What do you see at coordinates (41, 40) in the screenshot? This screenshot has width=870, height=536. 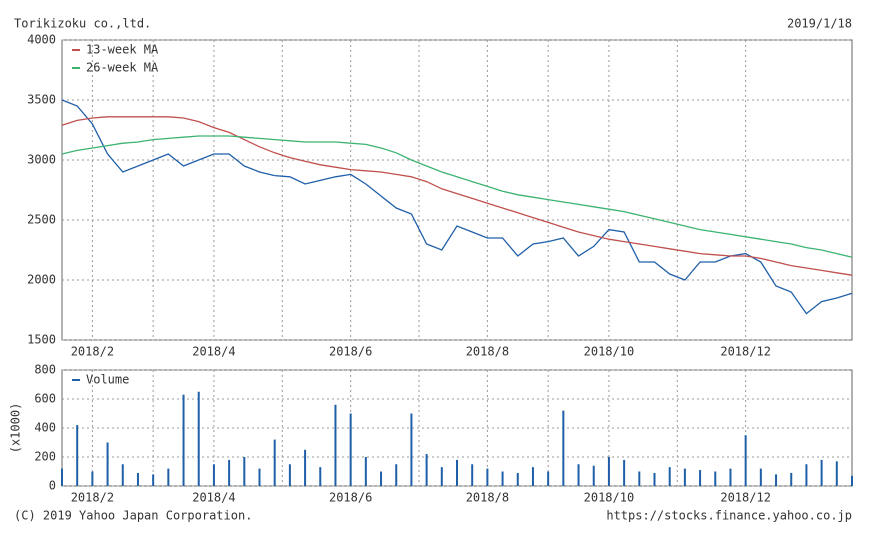 I see `y-tick-label: 4000` at bounding box center [41, 40].